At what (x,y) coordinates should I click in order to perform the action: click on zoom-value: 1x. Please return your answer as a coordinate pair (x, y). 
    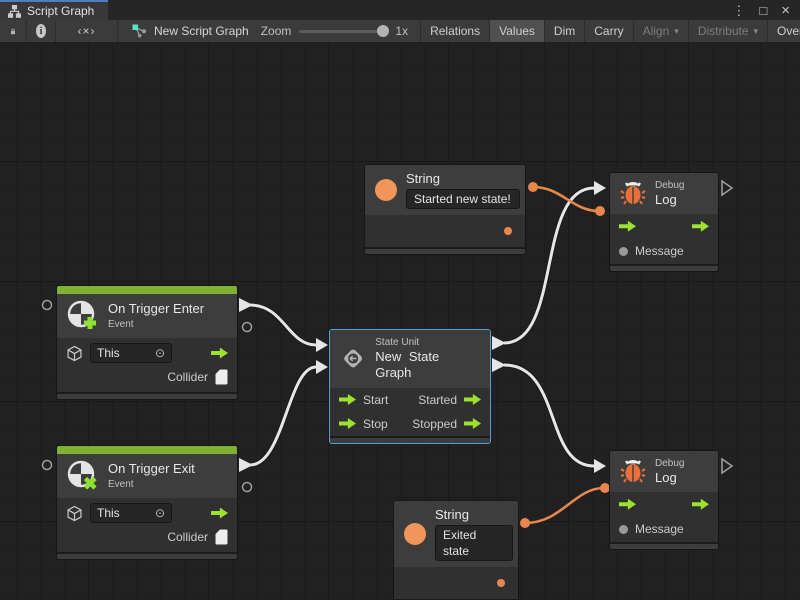
    Looking at the image, I should click on (402, 31).